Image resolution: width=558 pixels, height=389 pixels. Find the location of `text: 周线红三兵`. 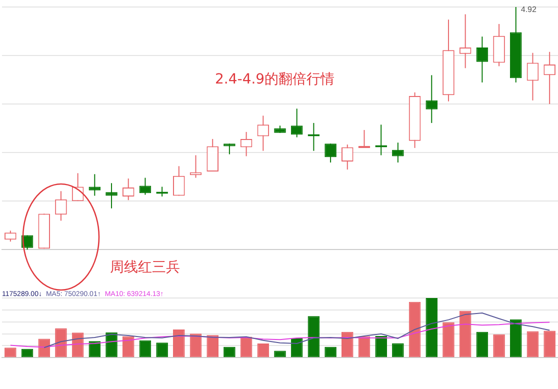

text: 周线红三兵 is located at coordinates (145, 268).